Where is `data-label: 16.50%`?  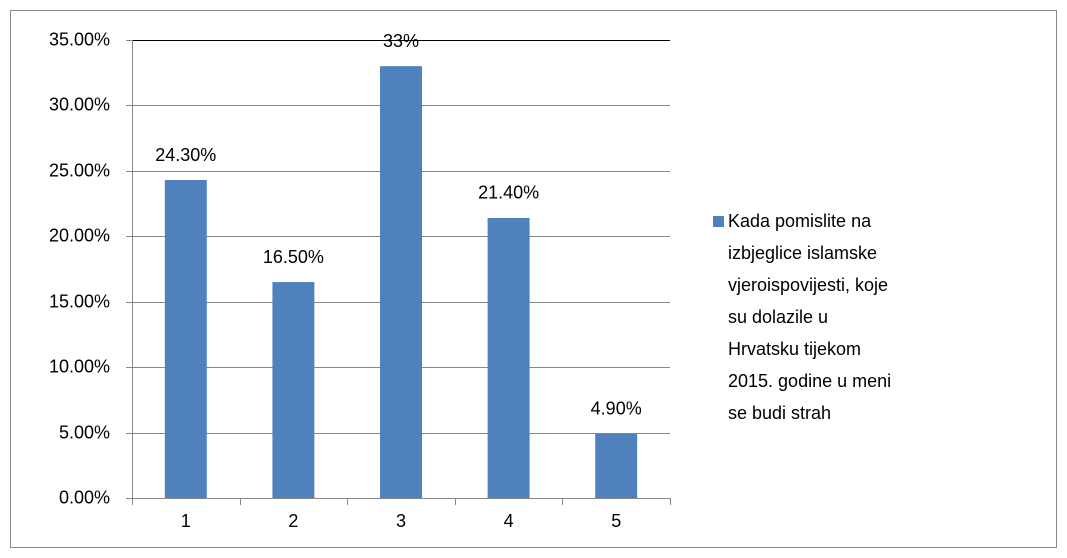 data-label: 16.50% is located at coordinates (293, 257).